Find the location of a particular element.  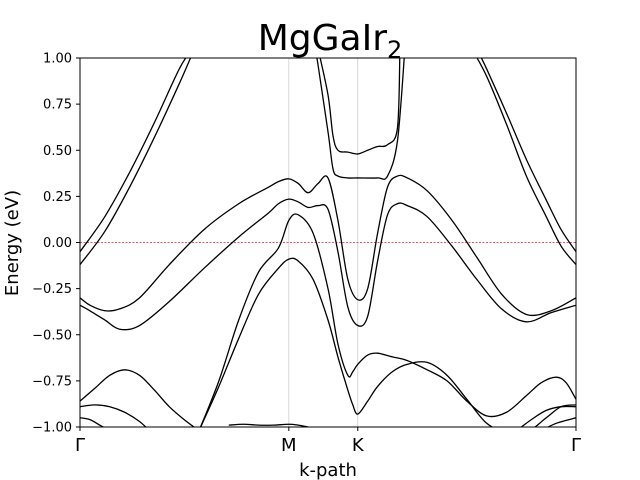

y-tick-label: −0.75 is located at coordinates (52, 381).